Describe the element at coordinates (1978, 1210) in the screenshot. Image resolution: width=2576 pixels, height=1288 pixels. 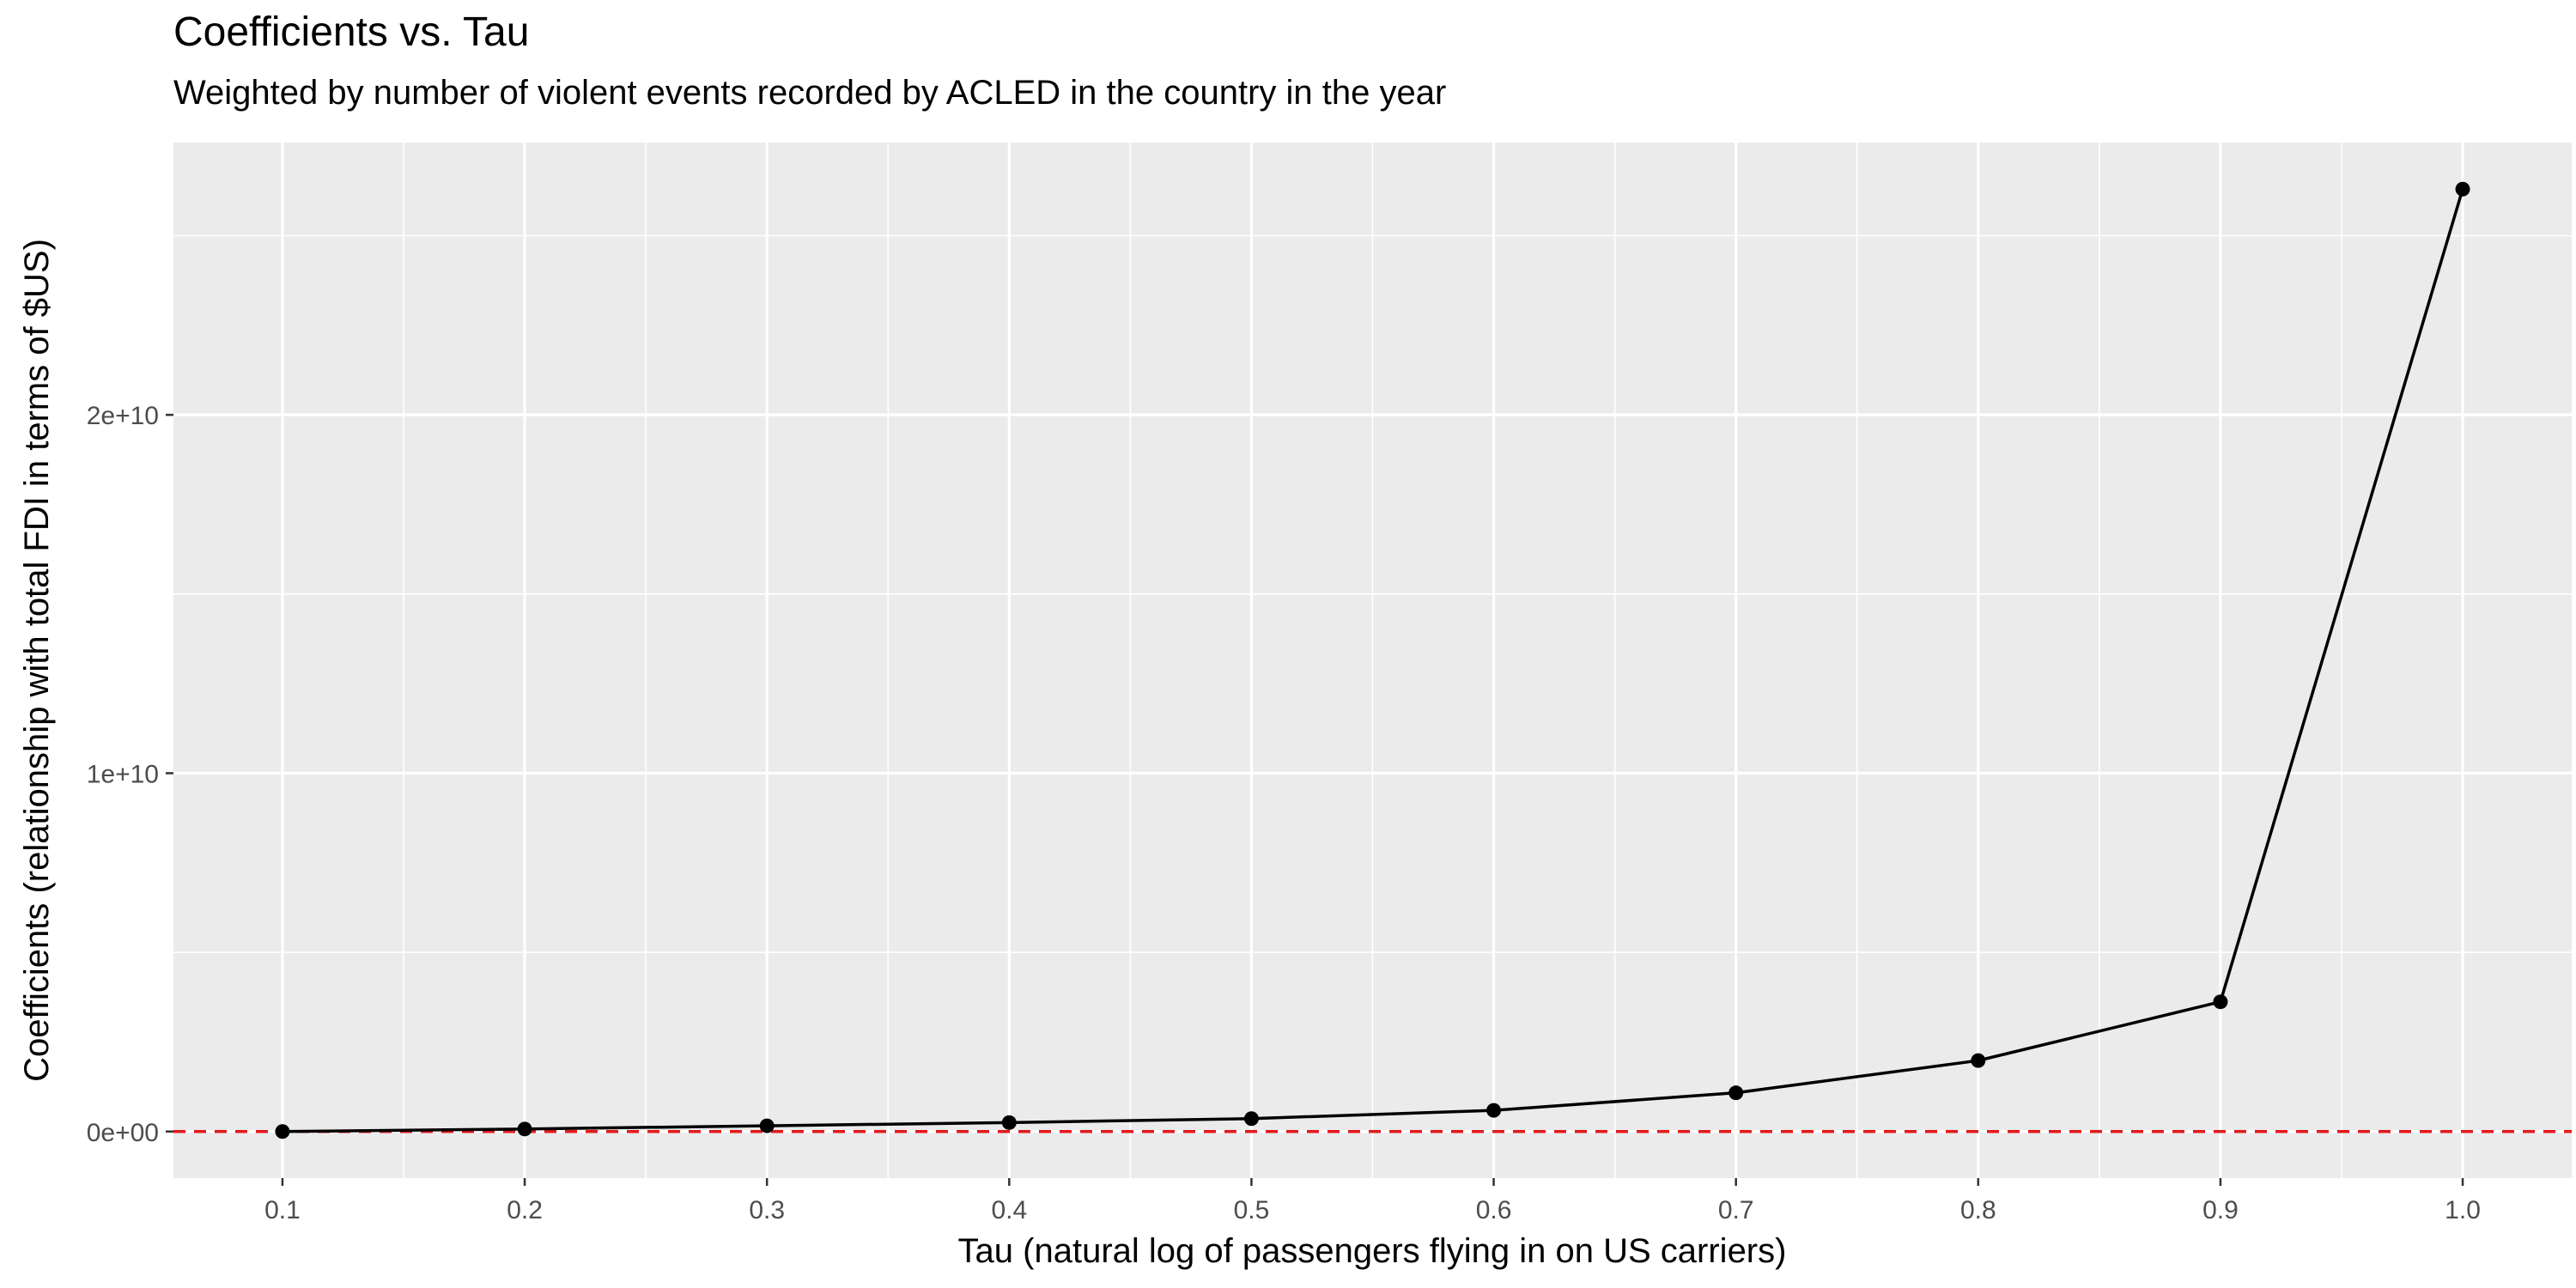
I see `x-tick-label: 0.8` at that location.